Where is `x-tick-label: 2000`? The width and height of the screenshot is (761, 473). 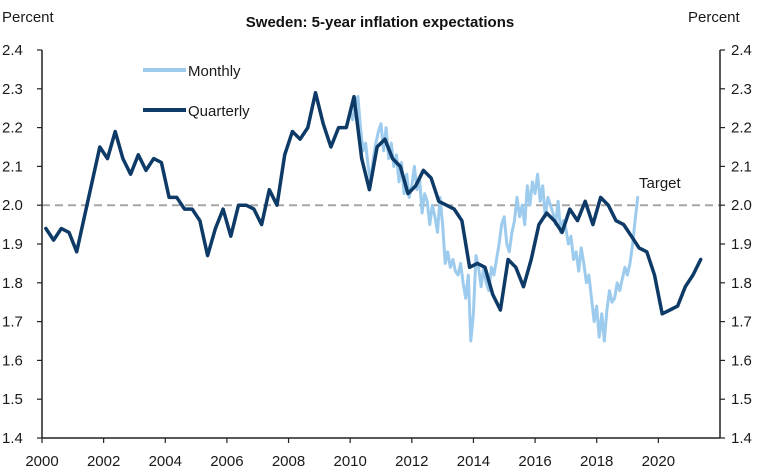
x-tick-label: 2000 is located at coordinates (41, 461).